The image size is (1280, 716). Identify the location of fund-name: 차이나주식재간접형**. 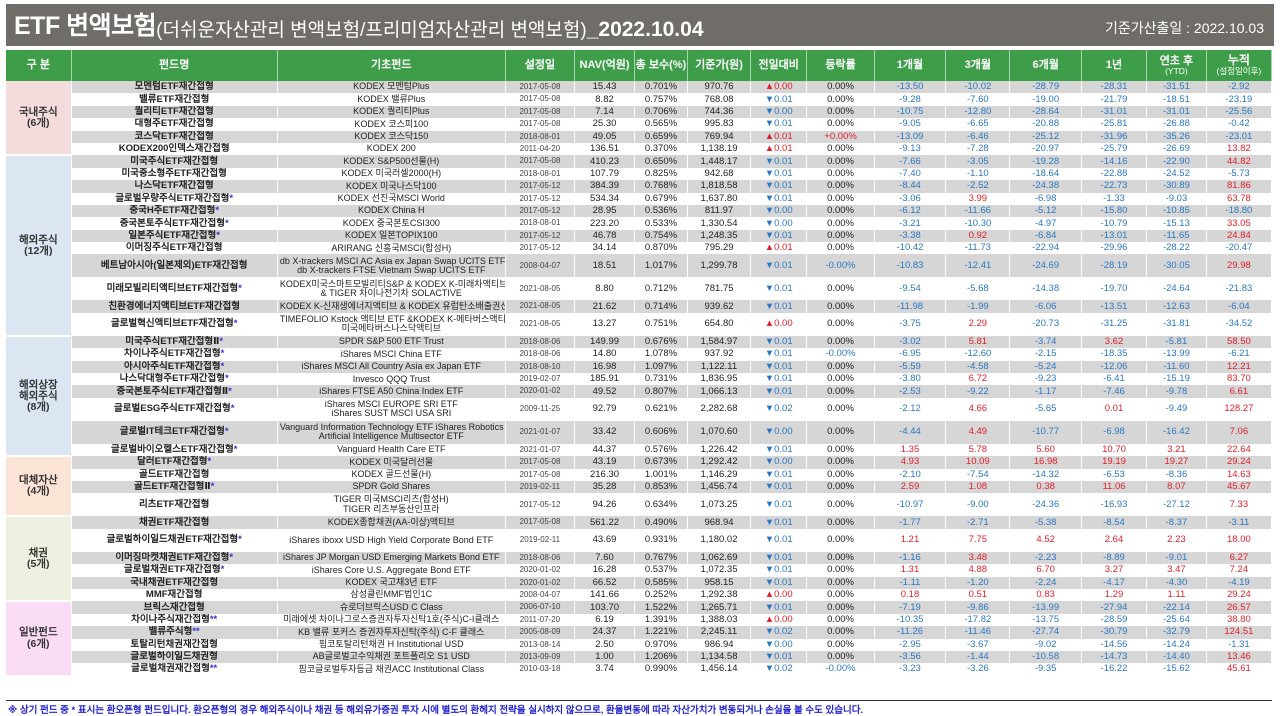
(174, 620).